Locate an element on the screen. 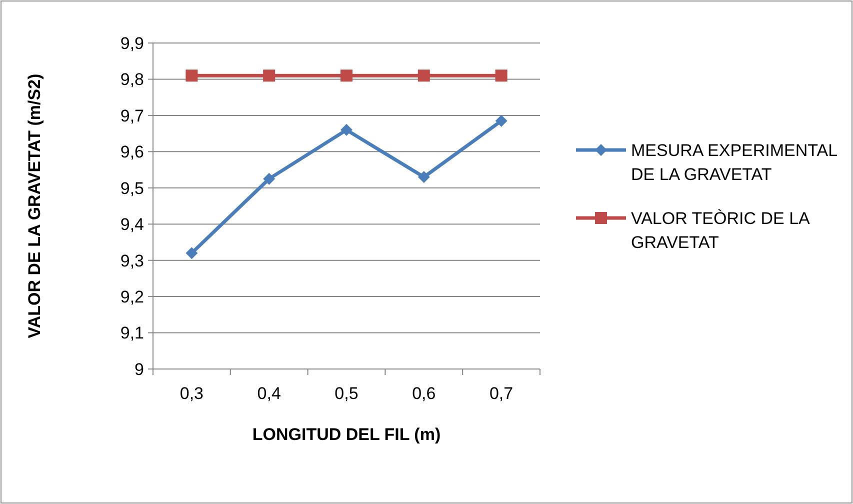 The image size is (853, 504). x-tick-label: 0,6 is located at coordinates (424, 393).